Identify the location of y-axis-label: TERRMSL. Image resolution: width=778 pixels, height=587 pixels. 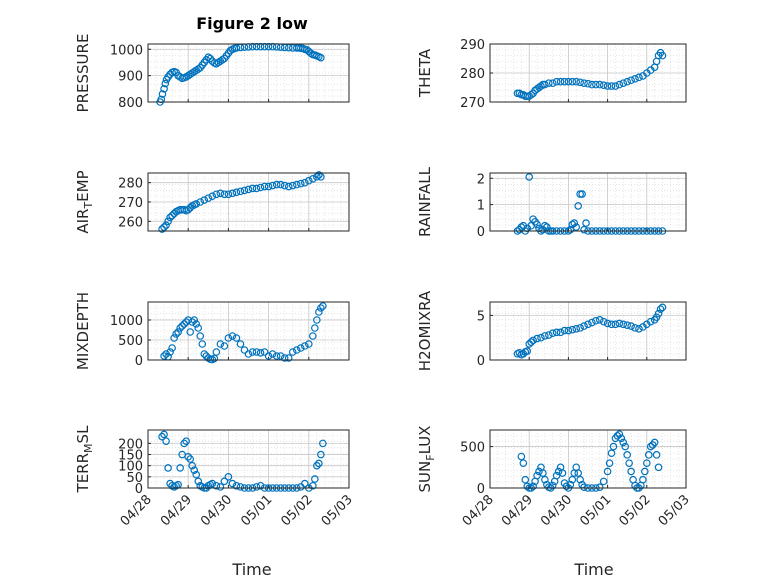
(84, 459).